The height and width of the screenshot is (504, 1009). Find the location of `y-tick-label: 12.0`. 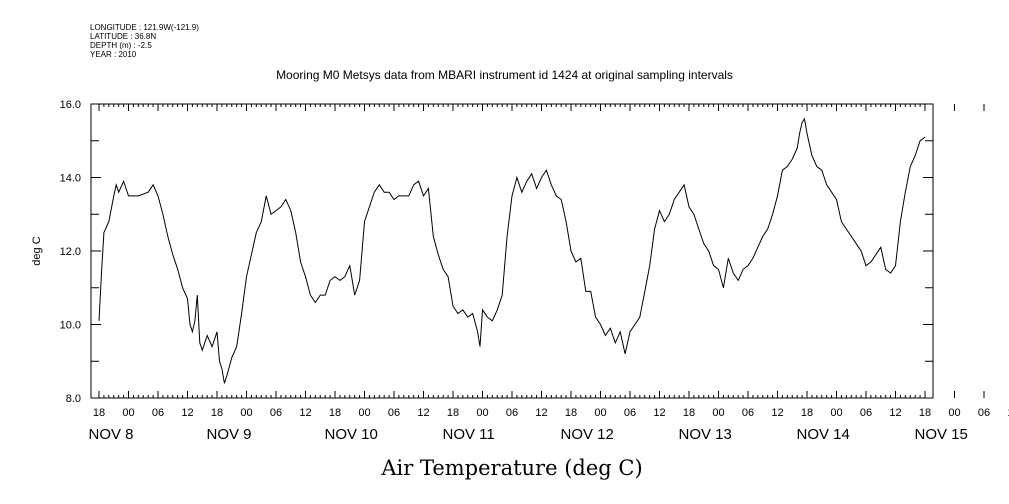

y-tick-label: 12.0 is located at coordinates (70, 252).